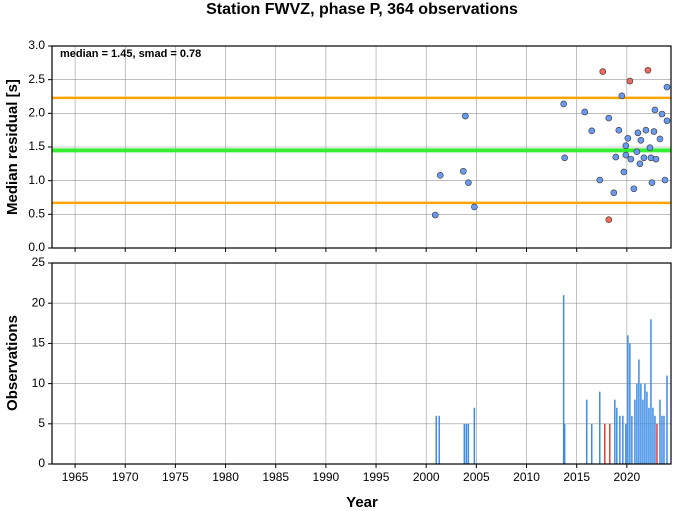 The height and width of the screenshot is (511, 673). Describe the element at coordinates (627, 477) in the screenshot. I see `x-tick-label: 2020` at that location.